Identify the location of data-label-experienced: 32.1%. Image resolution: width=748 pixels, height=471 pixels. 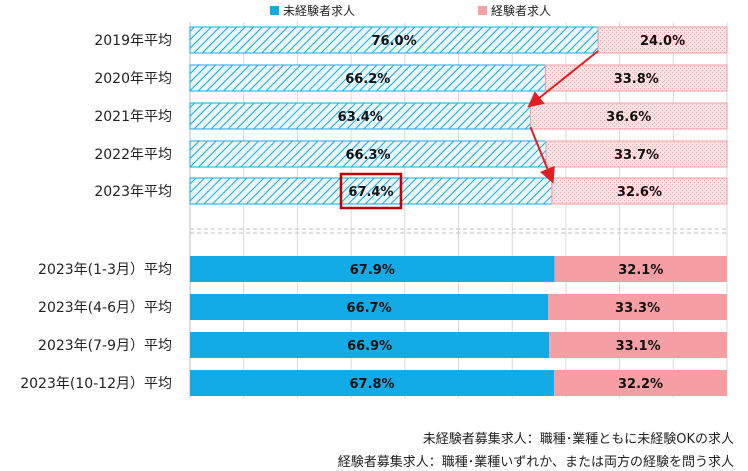
(640, 270).